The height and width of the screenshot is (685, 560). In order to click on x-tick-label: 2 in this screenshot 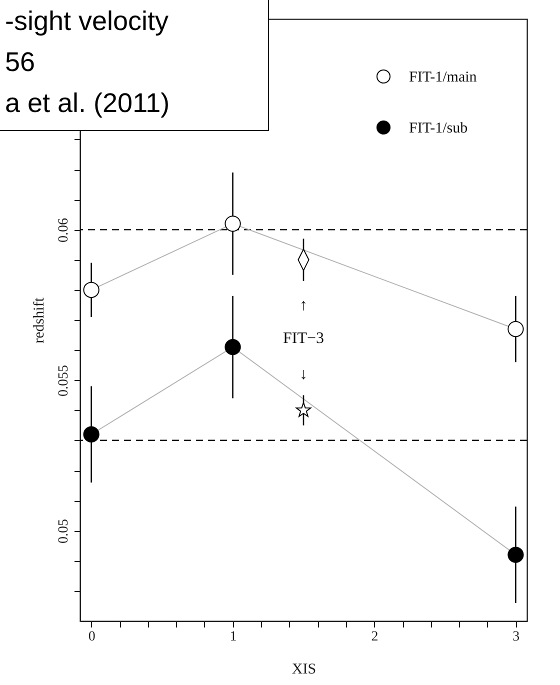, I will do `click(374, 637)`.